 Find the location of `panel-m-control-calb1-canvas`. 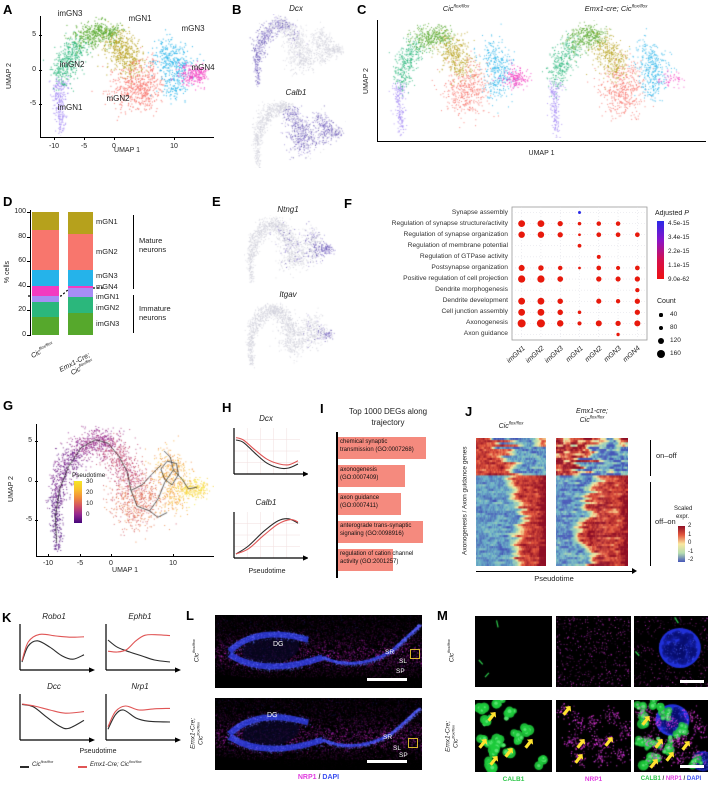

panel-m-control-calb1-canvas is located at coordinates (513, 651).